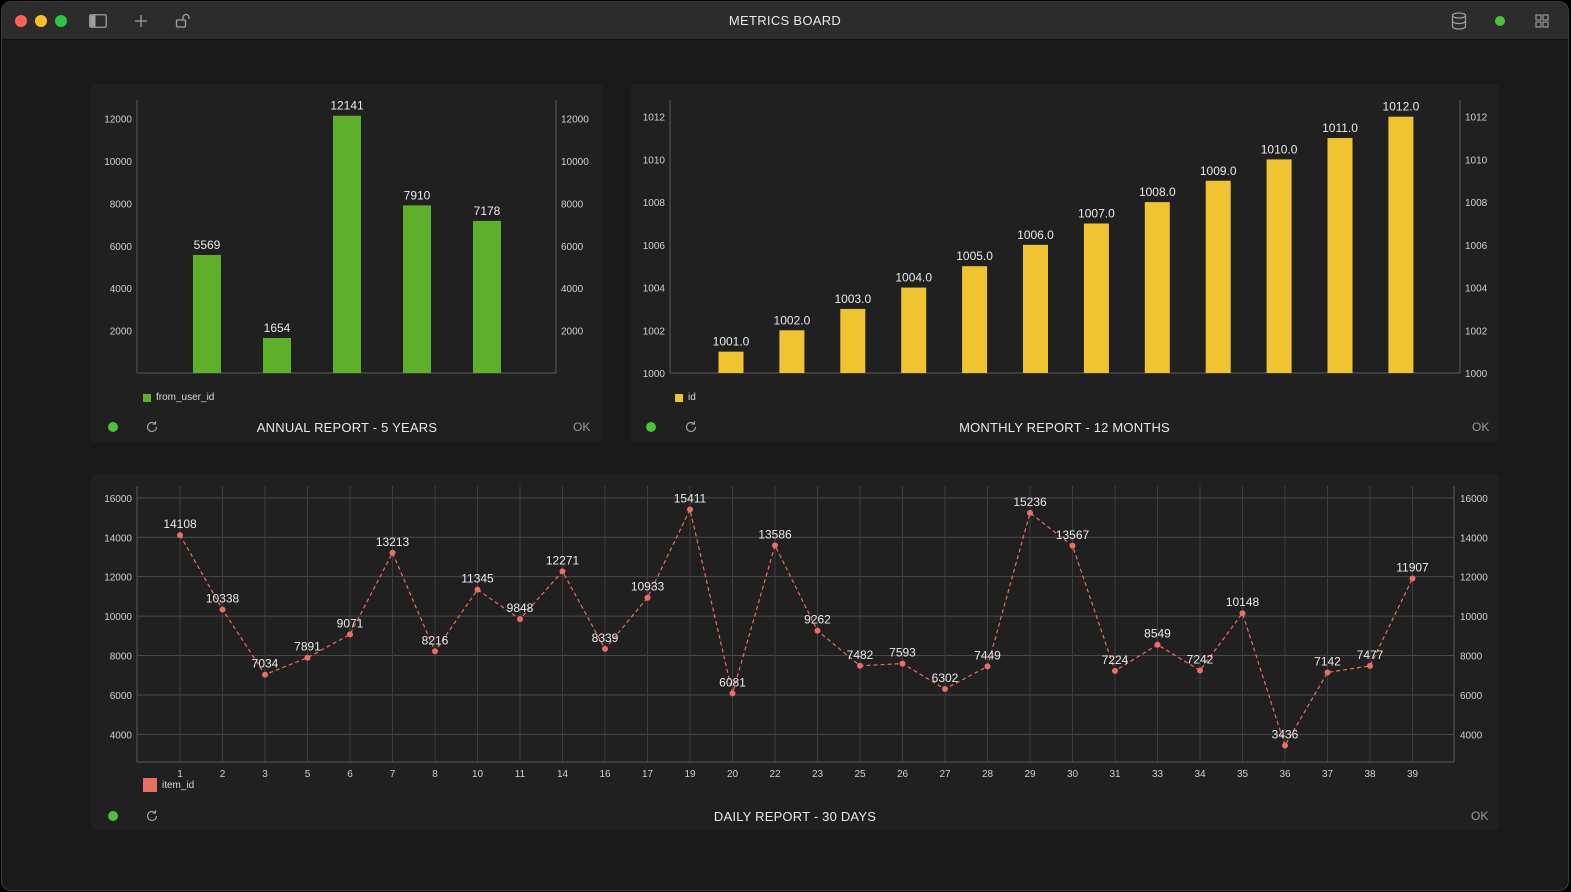 This screenshot has height=892, width=1571. Describe the element at coordinates (1401, 107) in the screenshot. I see `bar-data-label: 1012.0` at that location.